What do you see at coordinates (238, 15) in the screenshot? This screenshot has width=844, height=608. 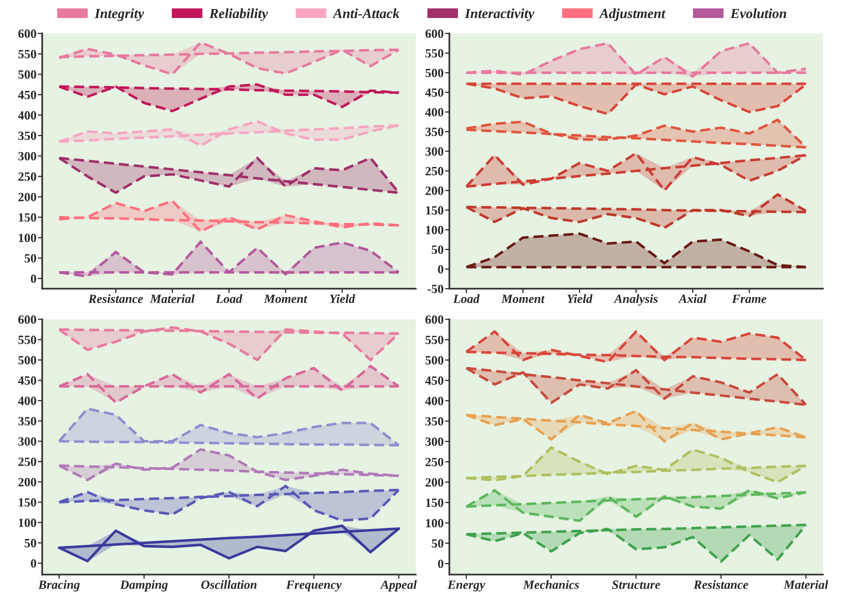 I see `legend-label: Reliability` at bounding box center [238, 15].